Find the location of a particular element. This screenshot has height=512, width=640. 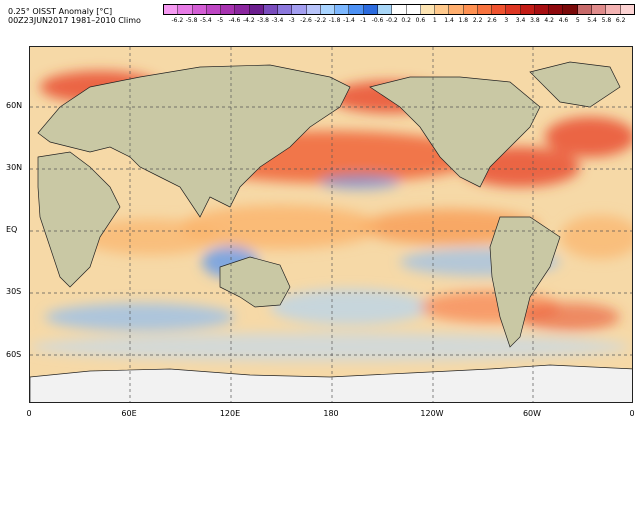

colorbar-tick-label: -3.4 is located at coordinates (277, 20).